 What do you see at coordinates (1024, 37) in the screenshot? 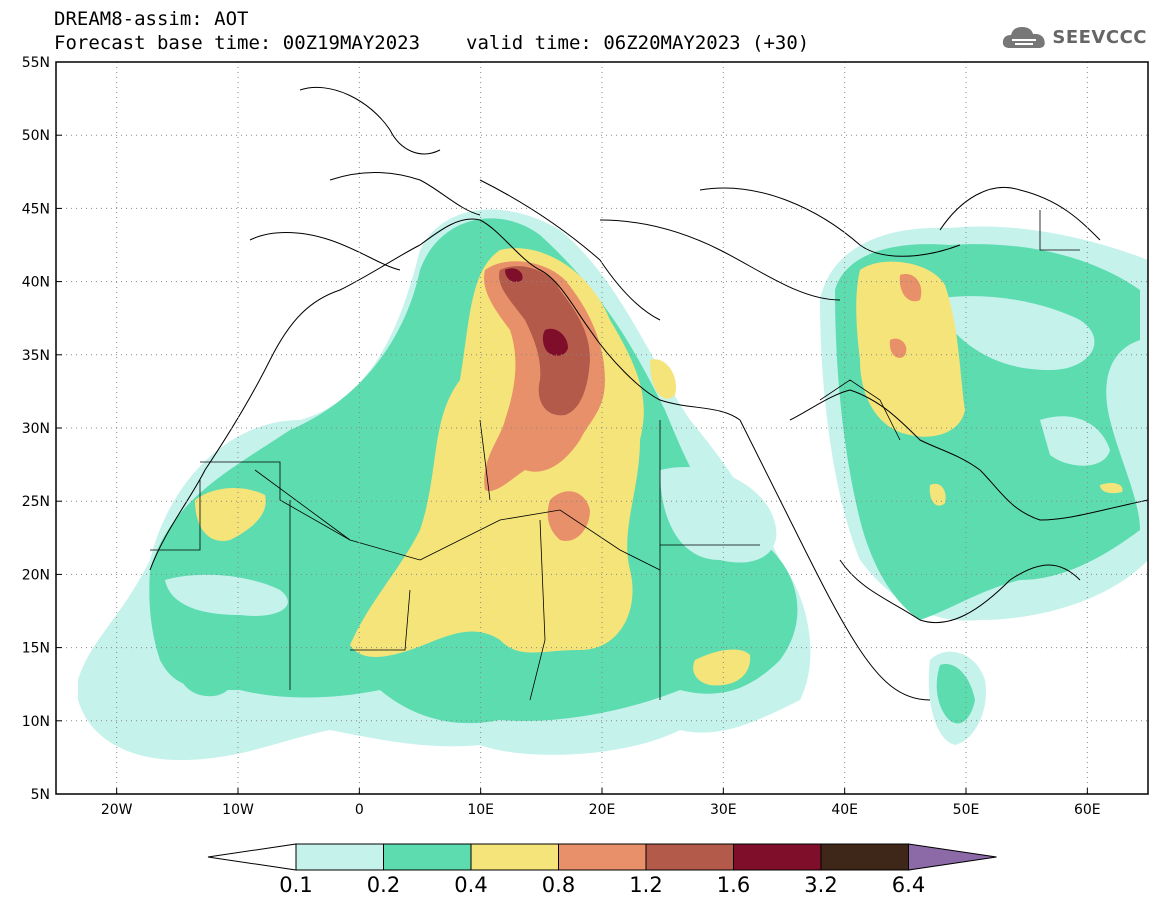
I see `cloud-icon` at bounding box center [1024, 37].